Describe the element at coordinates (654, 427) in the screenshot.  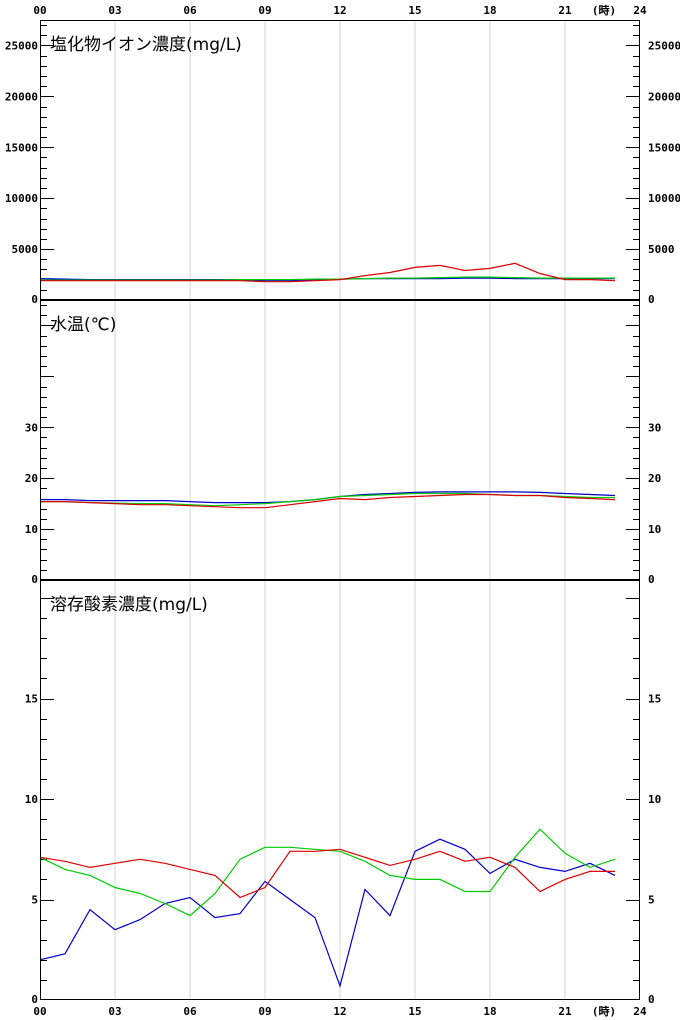
I see `y-label-right-p1-30: 30` at that location.